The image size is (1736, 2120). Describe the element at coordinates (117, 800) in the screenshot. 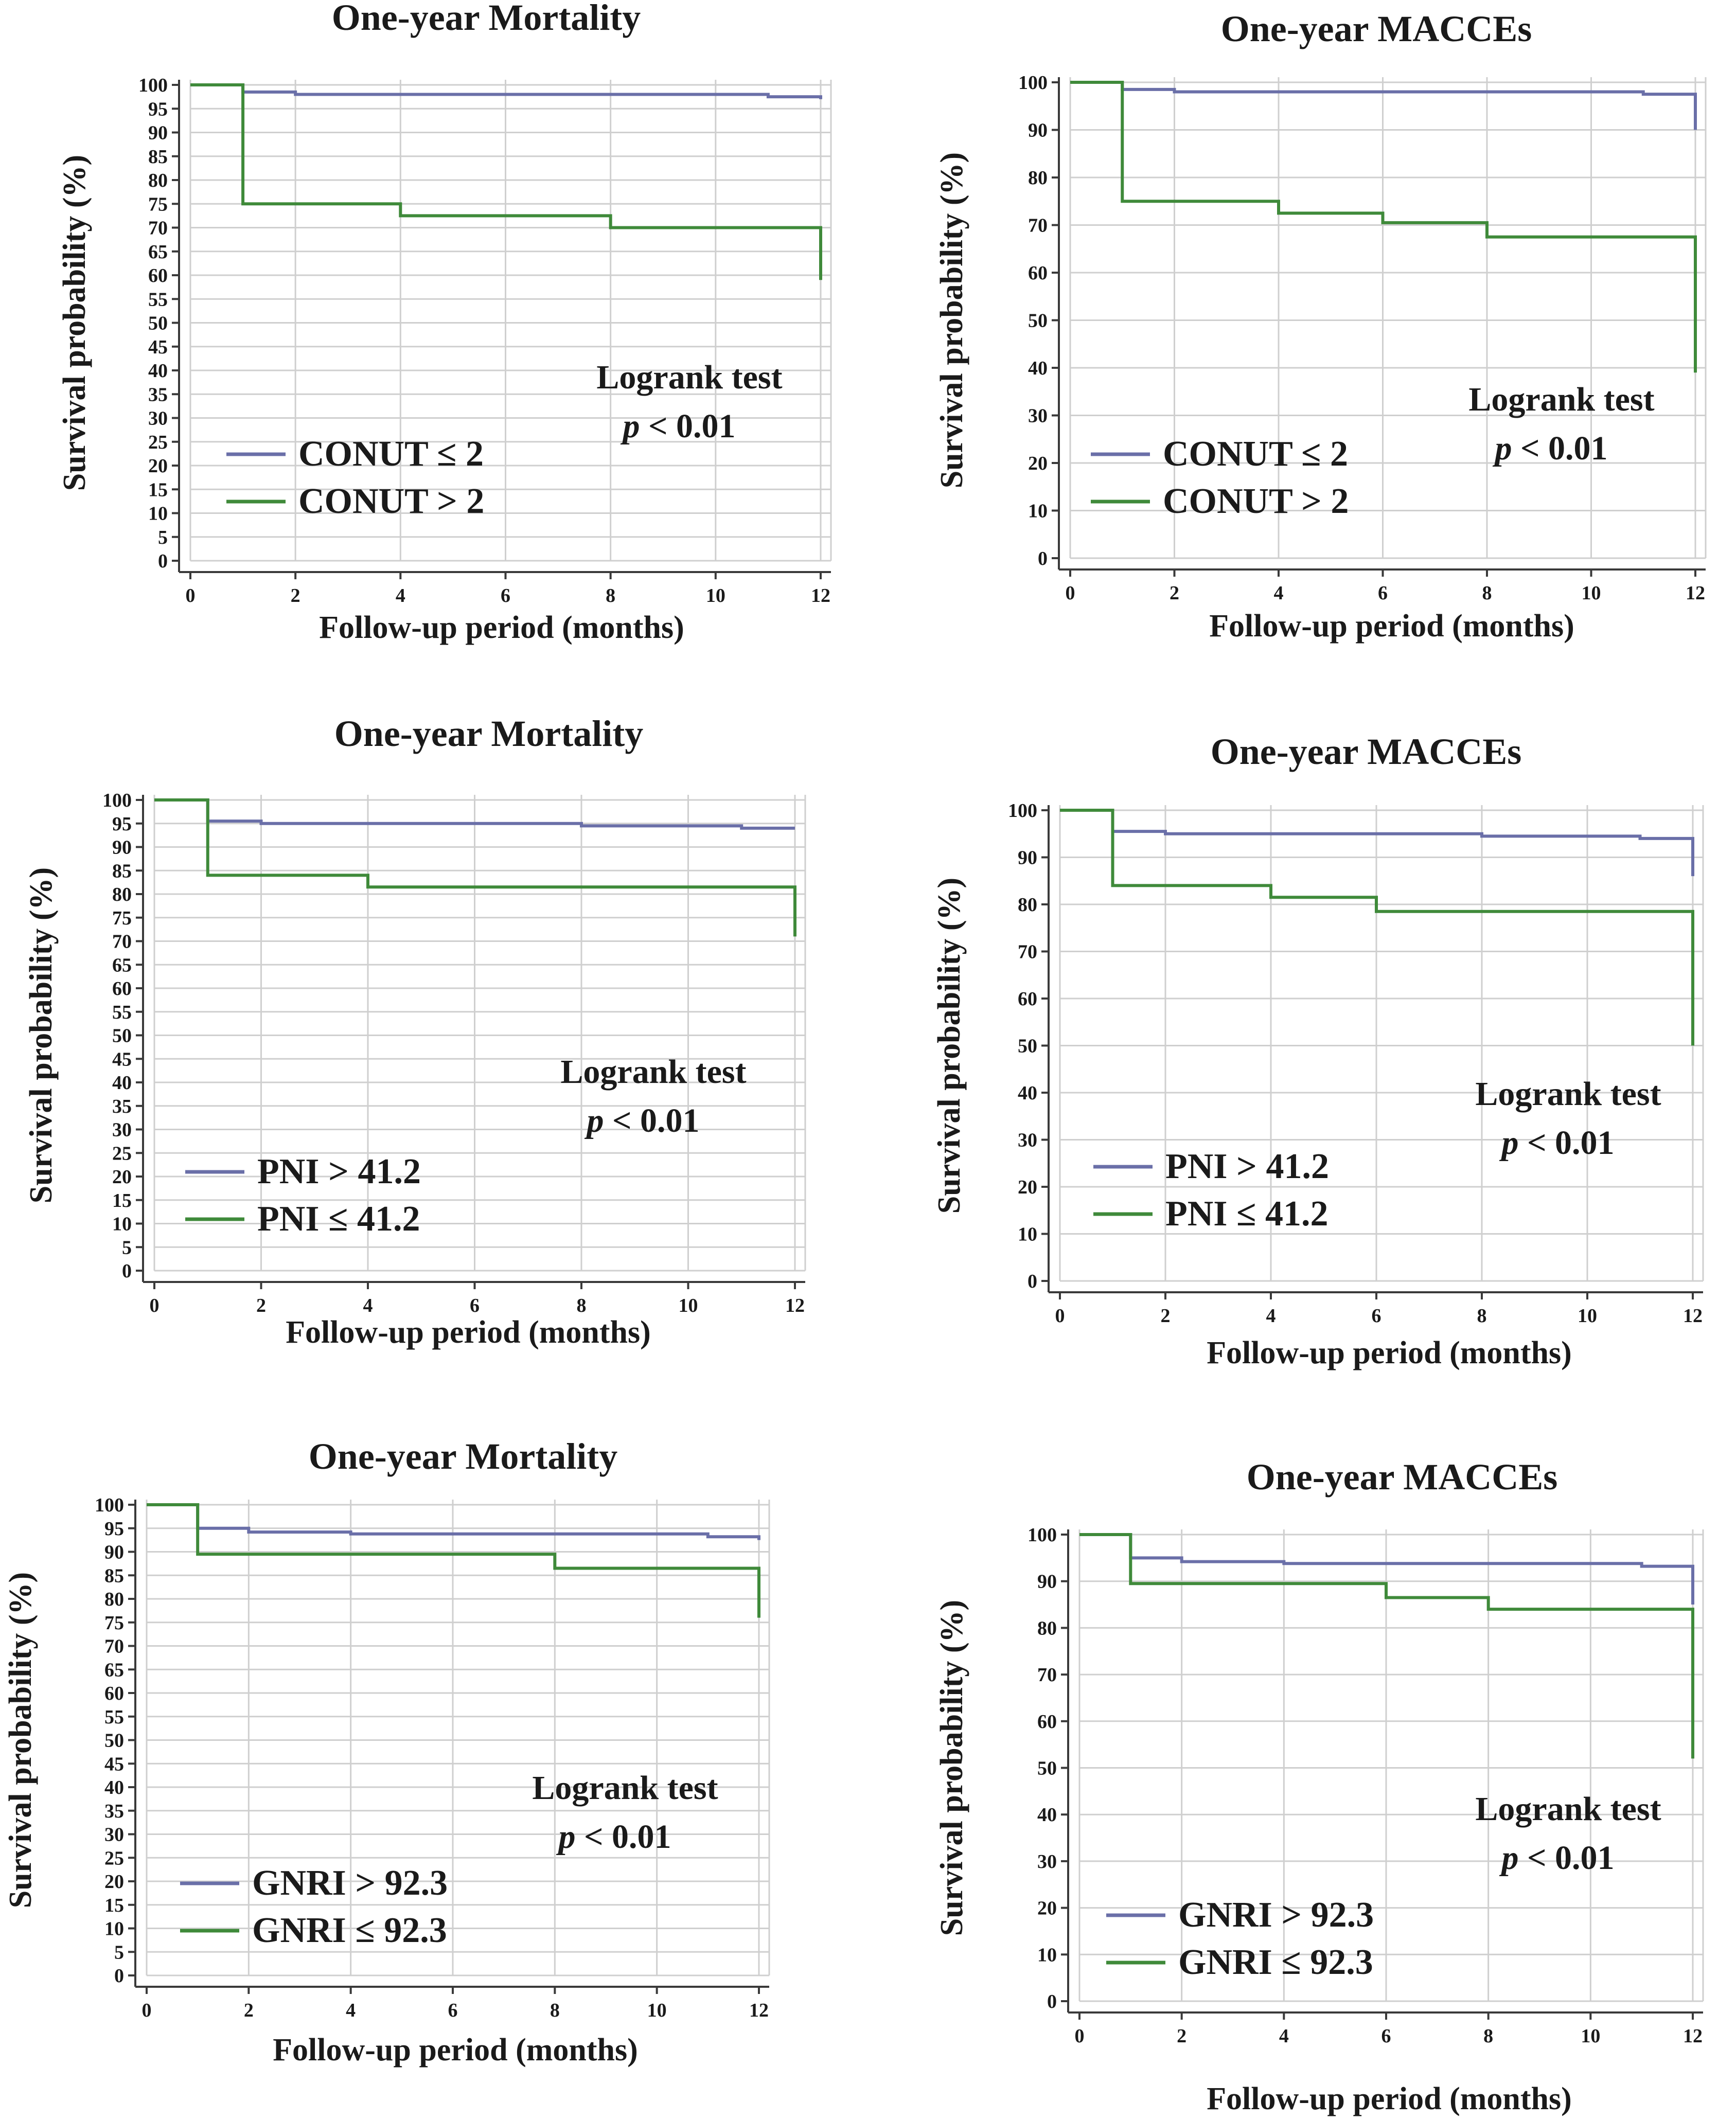

I see `y-tick-label: 100` at that location.